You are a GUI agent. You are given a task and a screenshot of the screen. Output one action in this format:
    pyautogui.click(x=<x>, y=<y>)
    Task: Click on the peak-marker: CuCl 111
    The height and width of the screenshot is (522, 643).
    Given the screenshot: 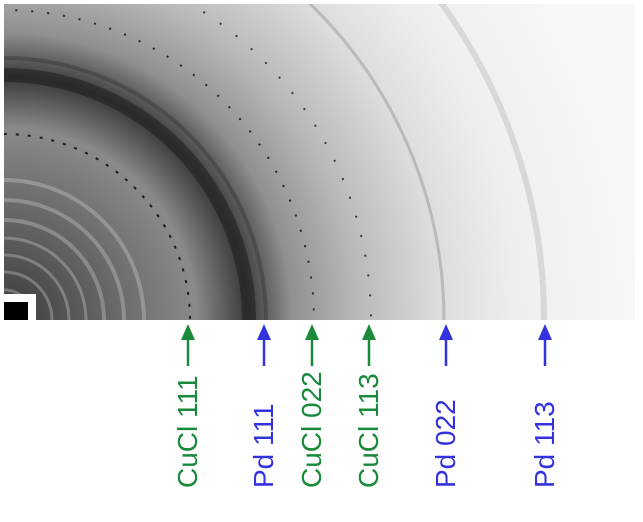 What is the action you would take?
    pyautogui.click(x=188, y=420)
    